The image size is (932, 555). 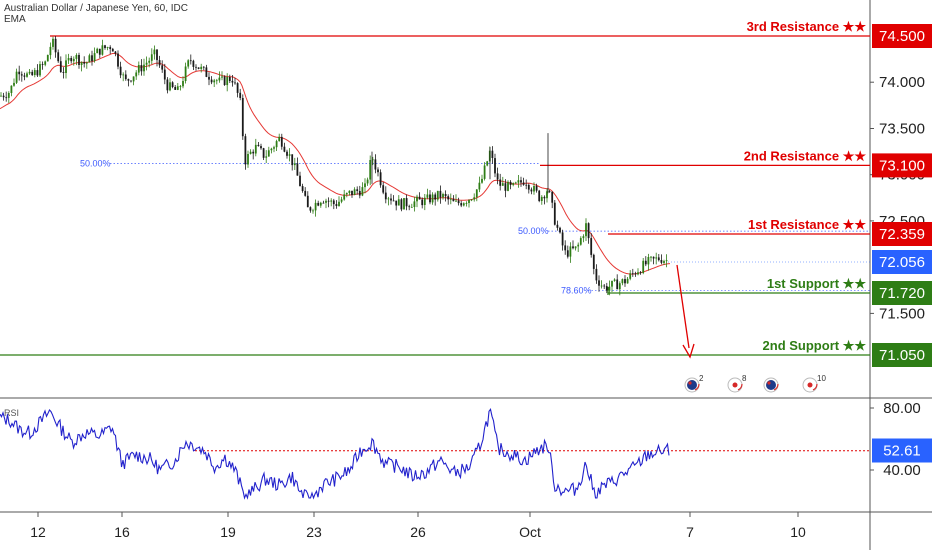 What do you see at coordinates (810, 385) in the screenshot?
I see `event-dot-icon` at bounding box center [810, 385].